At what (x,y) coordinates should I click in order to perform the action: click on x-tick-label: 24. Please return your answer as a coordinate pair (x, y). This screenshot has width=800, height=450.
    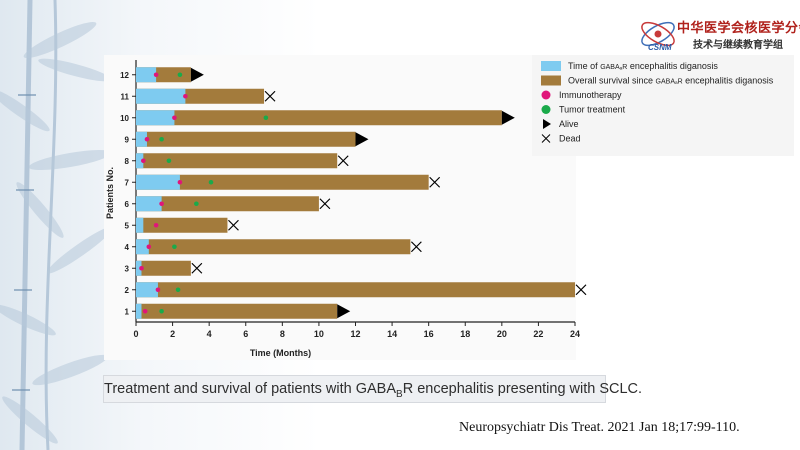
    Looking at the image, I should click on (575, 334).